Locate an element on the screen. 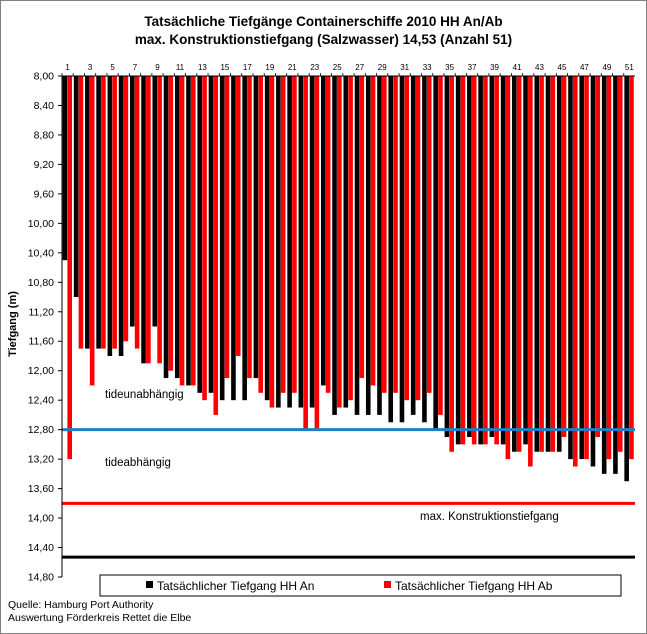  x-tick-label: 25 is located at coordinates (337, 67).